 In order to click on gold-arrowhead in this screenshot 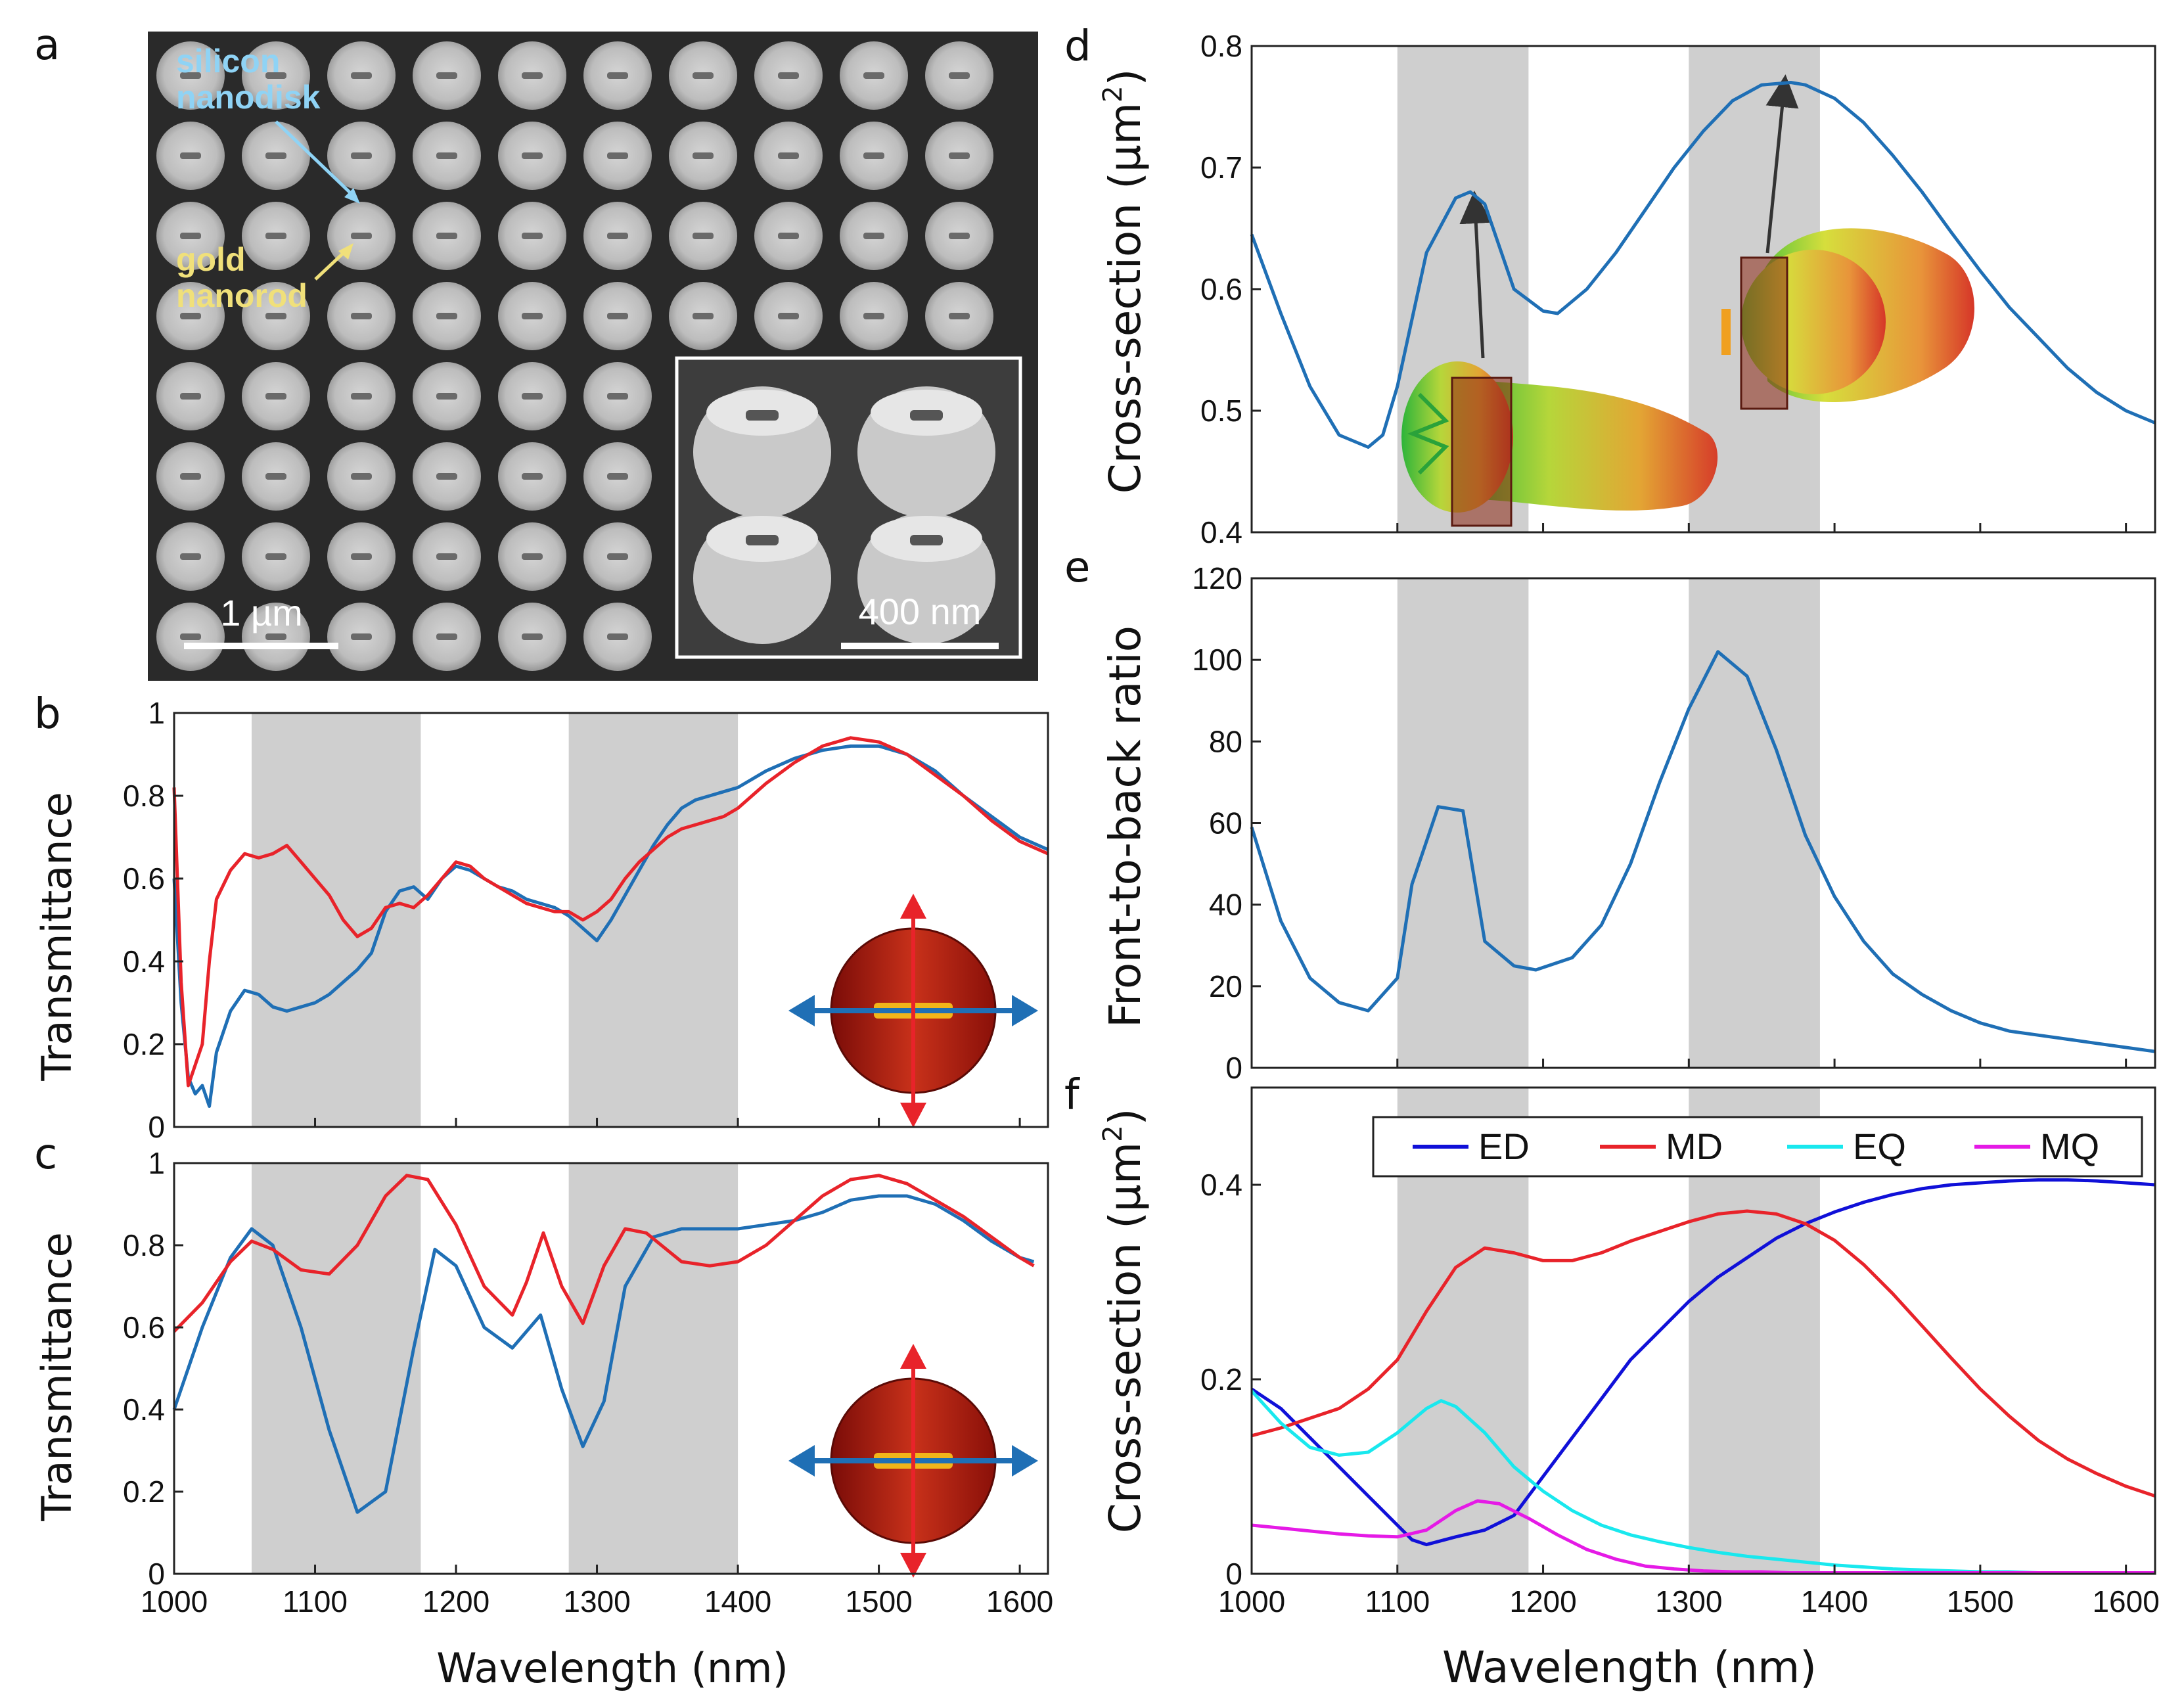, I will do `click(345, 251)`.